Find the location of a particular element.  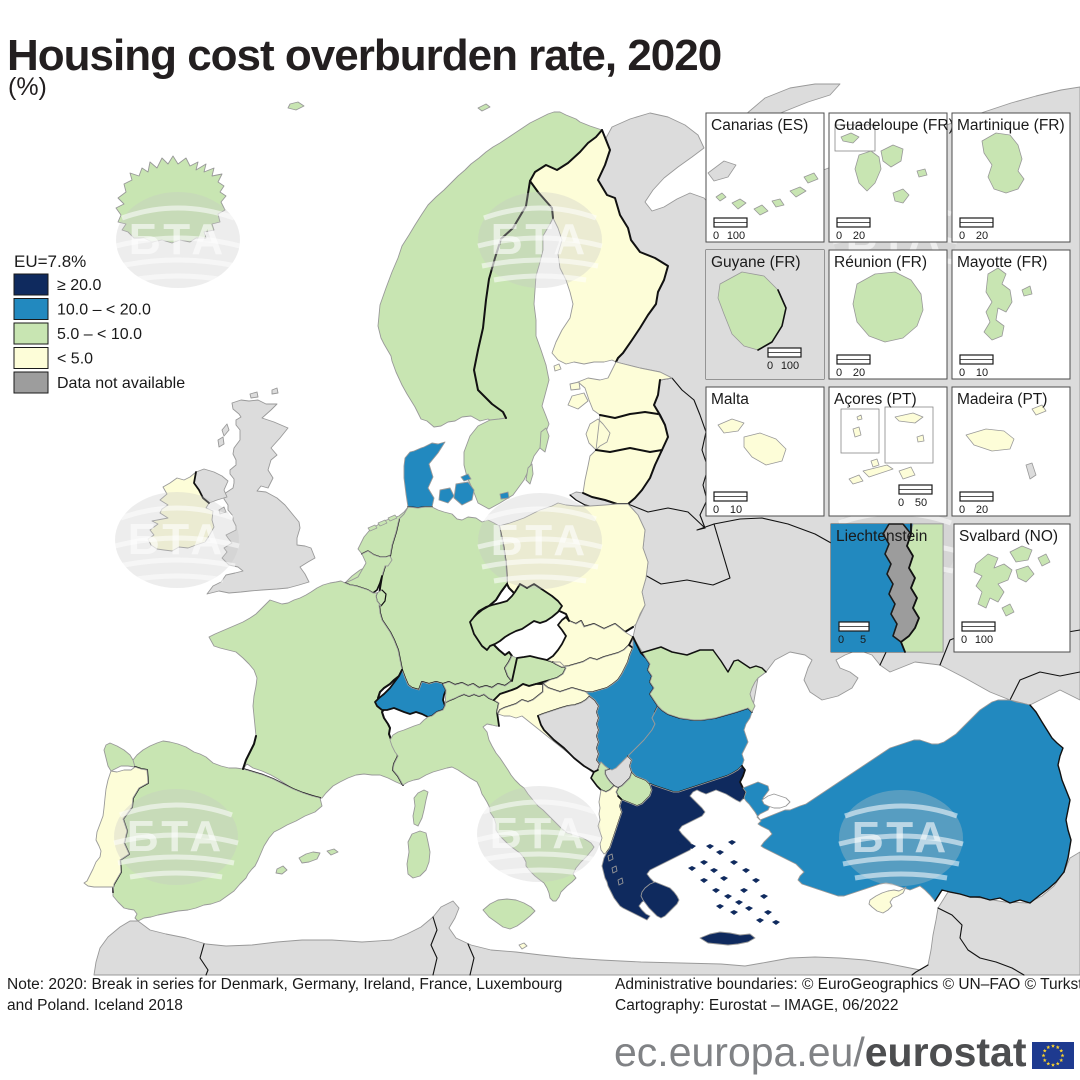

svg-text: Guadeloupe (FR) is located at coordinates (894, 125).